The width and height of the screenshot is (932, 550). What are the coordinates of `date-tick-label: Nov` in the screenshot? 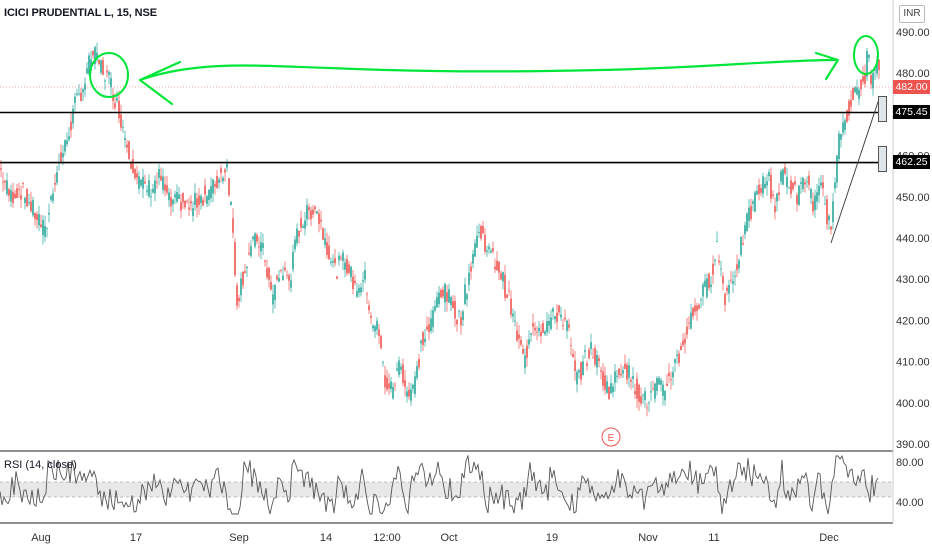 It's located at (648, 538).